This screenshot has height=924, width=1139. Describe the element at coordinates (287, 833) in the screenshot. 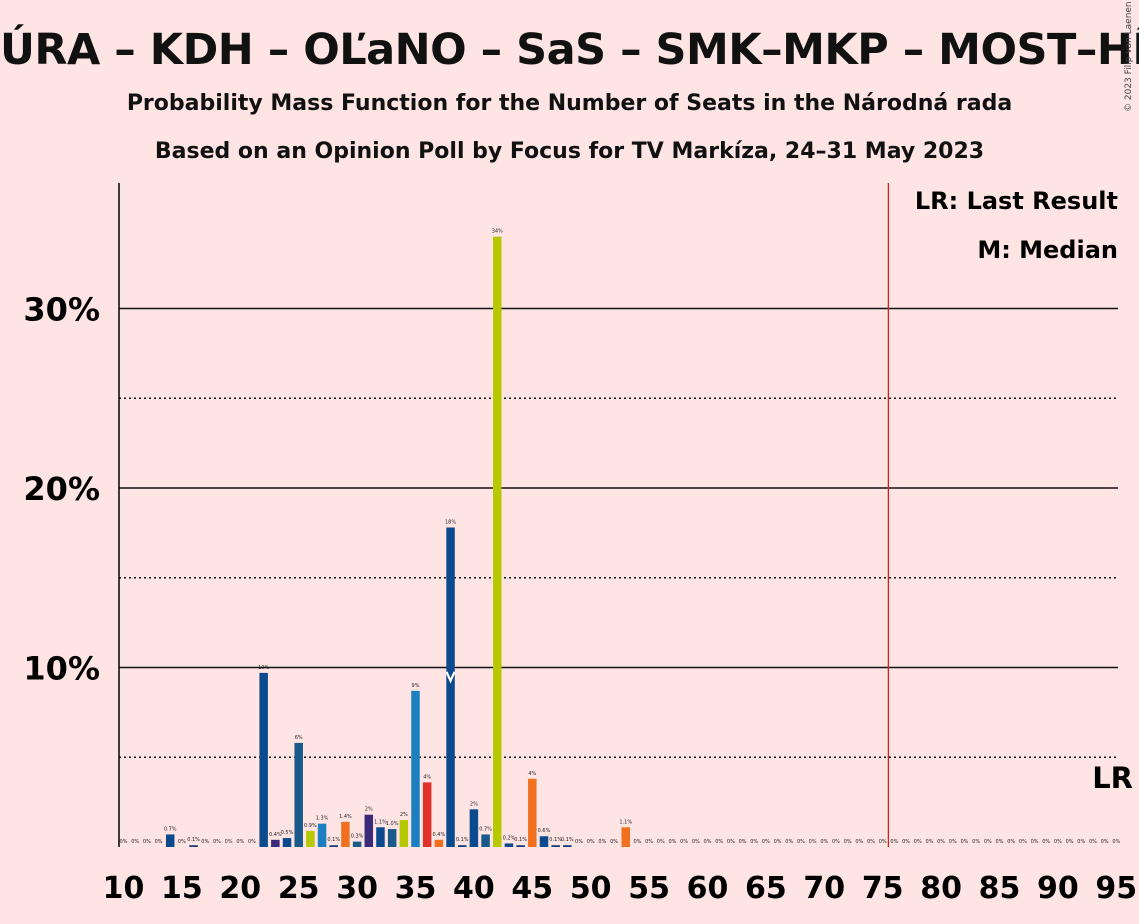

I see `bar-value-label: 0.5%` at that location.